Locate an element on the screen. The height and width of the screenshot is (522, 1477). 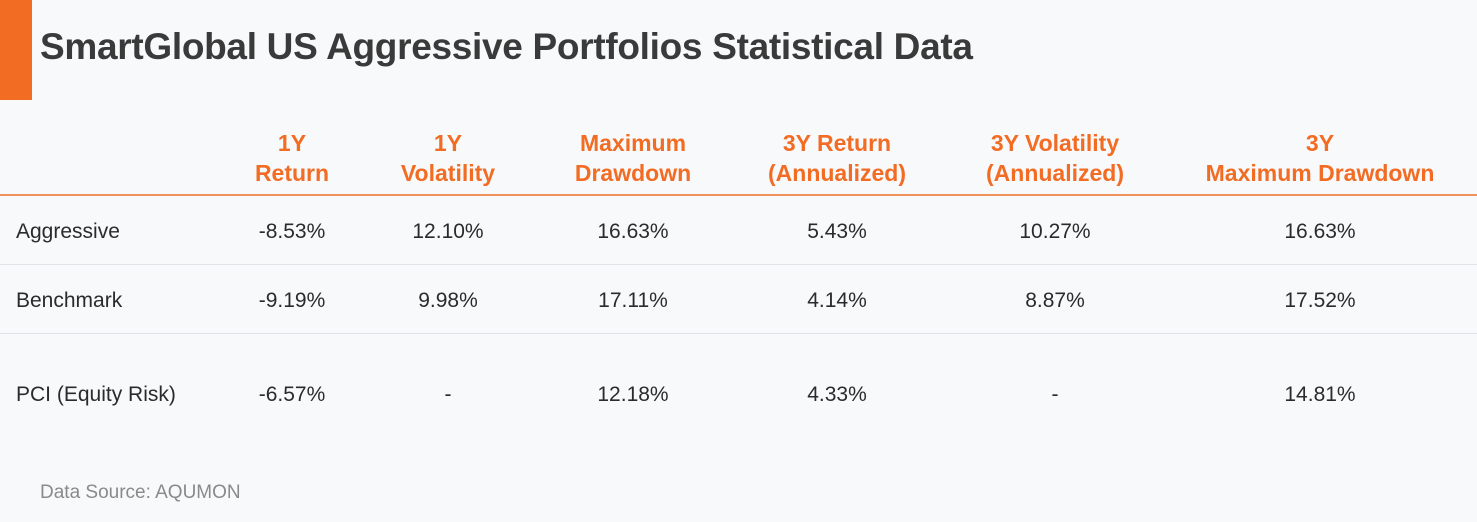
column-header-line: 3Y Return is located at coordinates (837, 143).